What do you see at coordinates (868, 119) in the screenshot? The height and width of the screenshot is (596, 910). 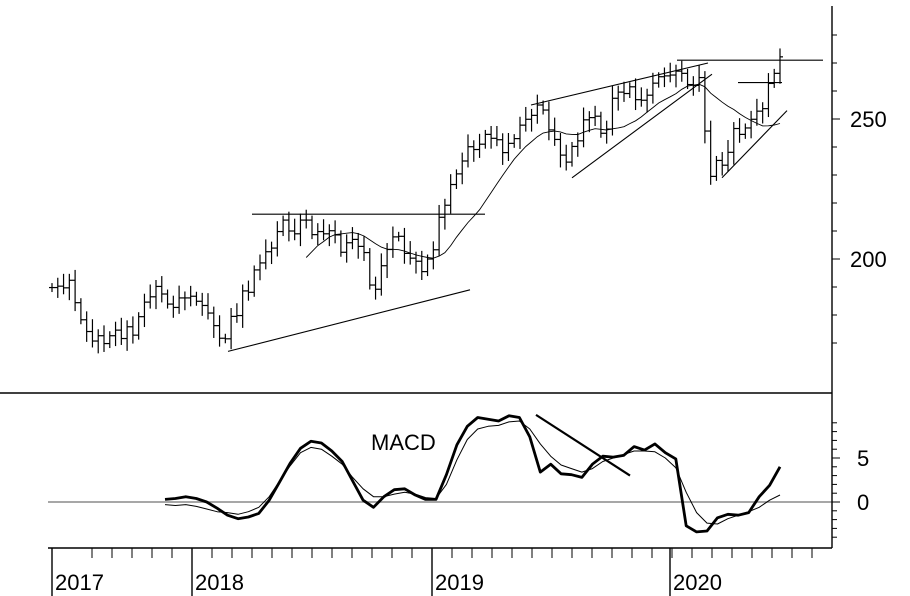 I see `price-tick-label: 250` at bounding box center [868, 119].